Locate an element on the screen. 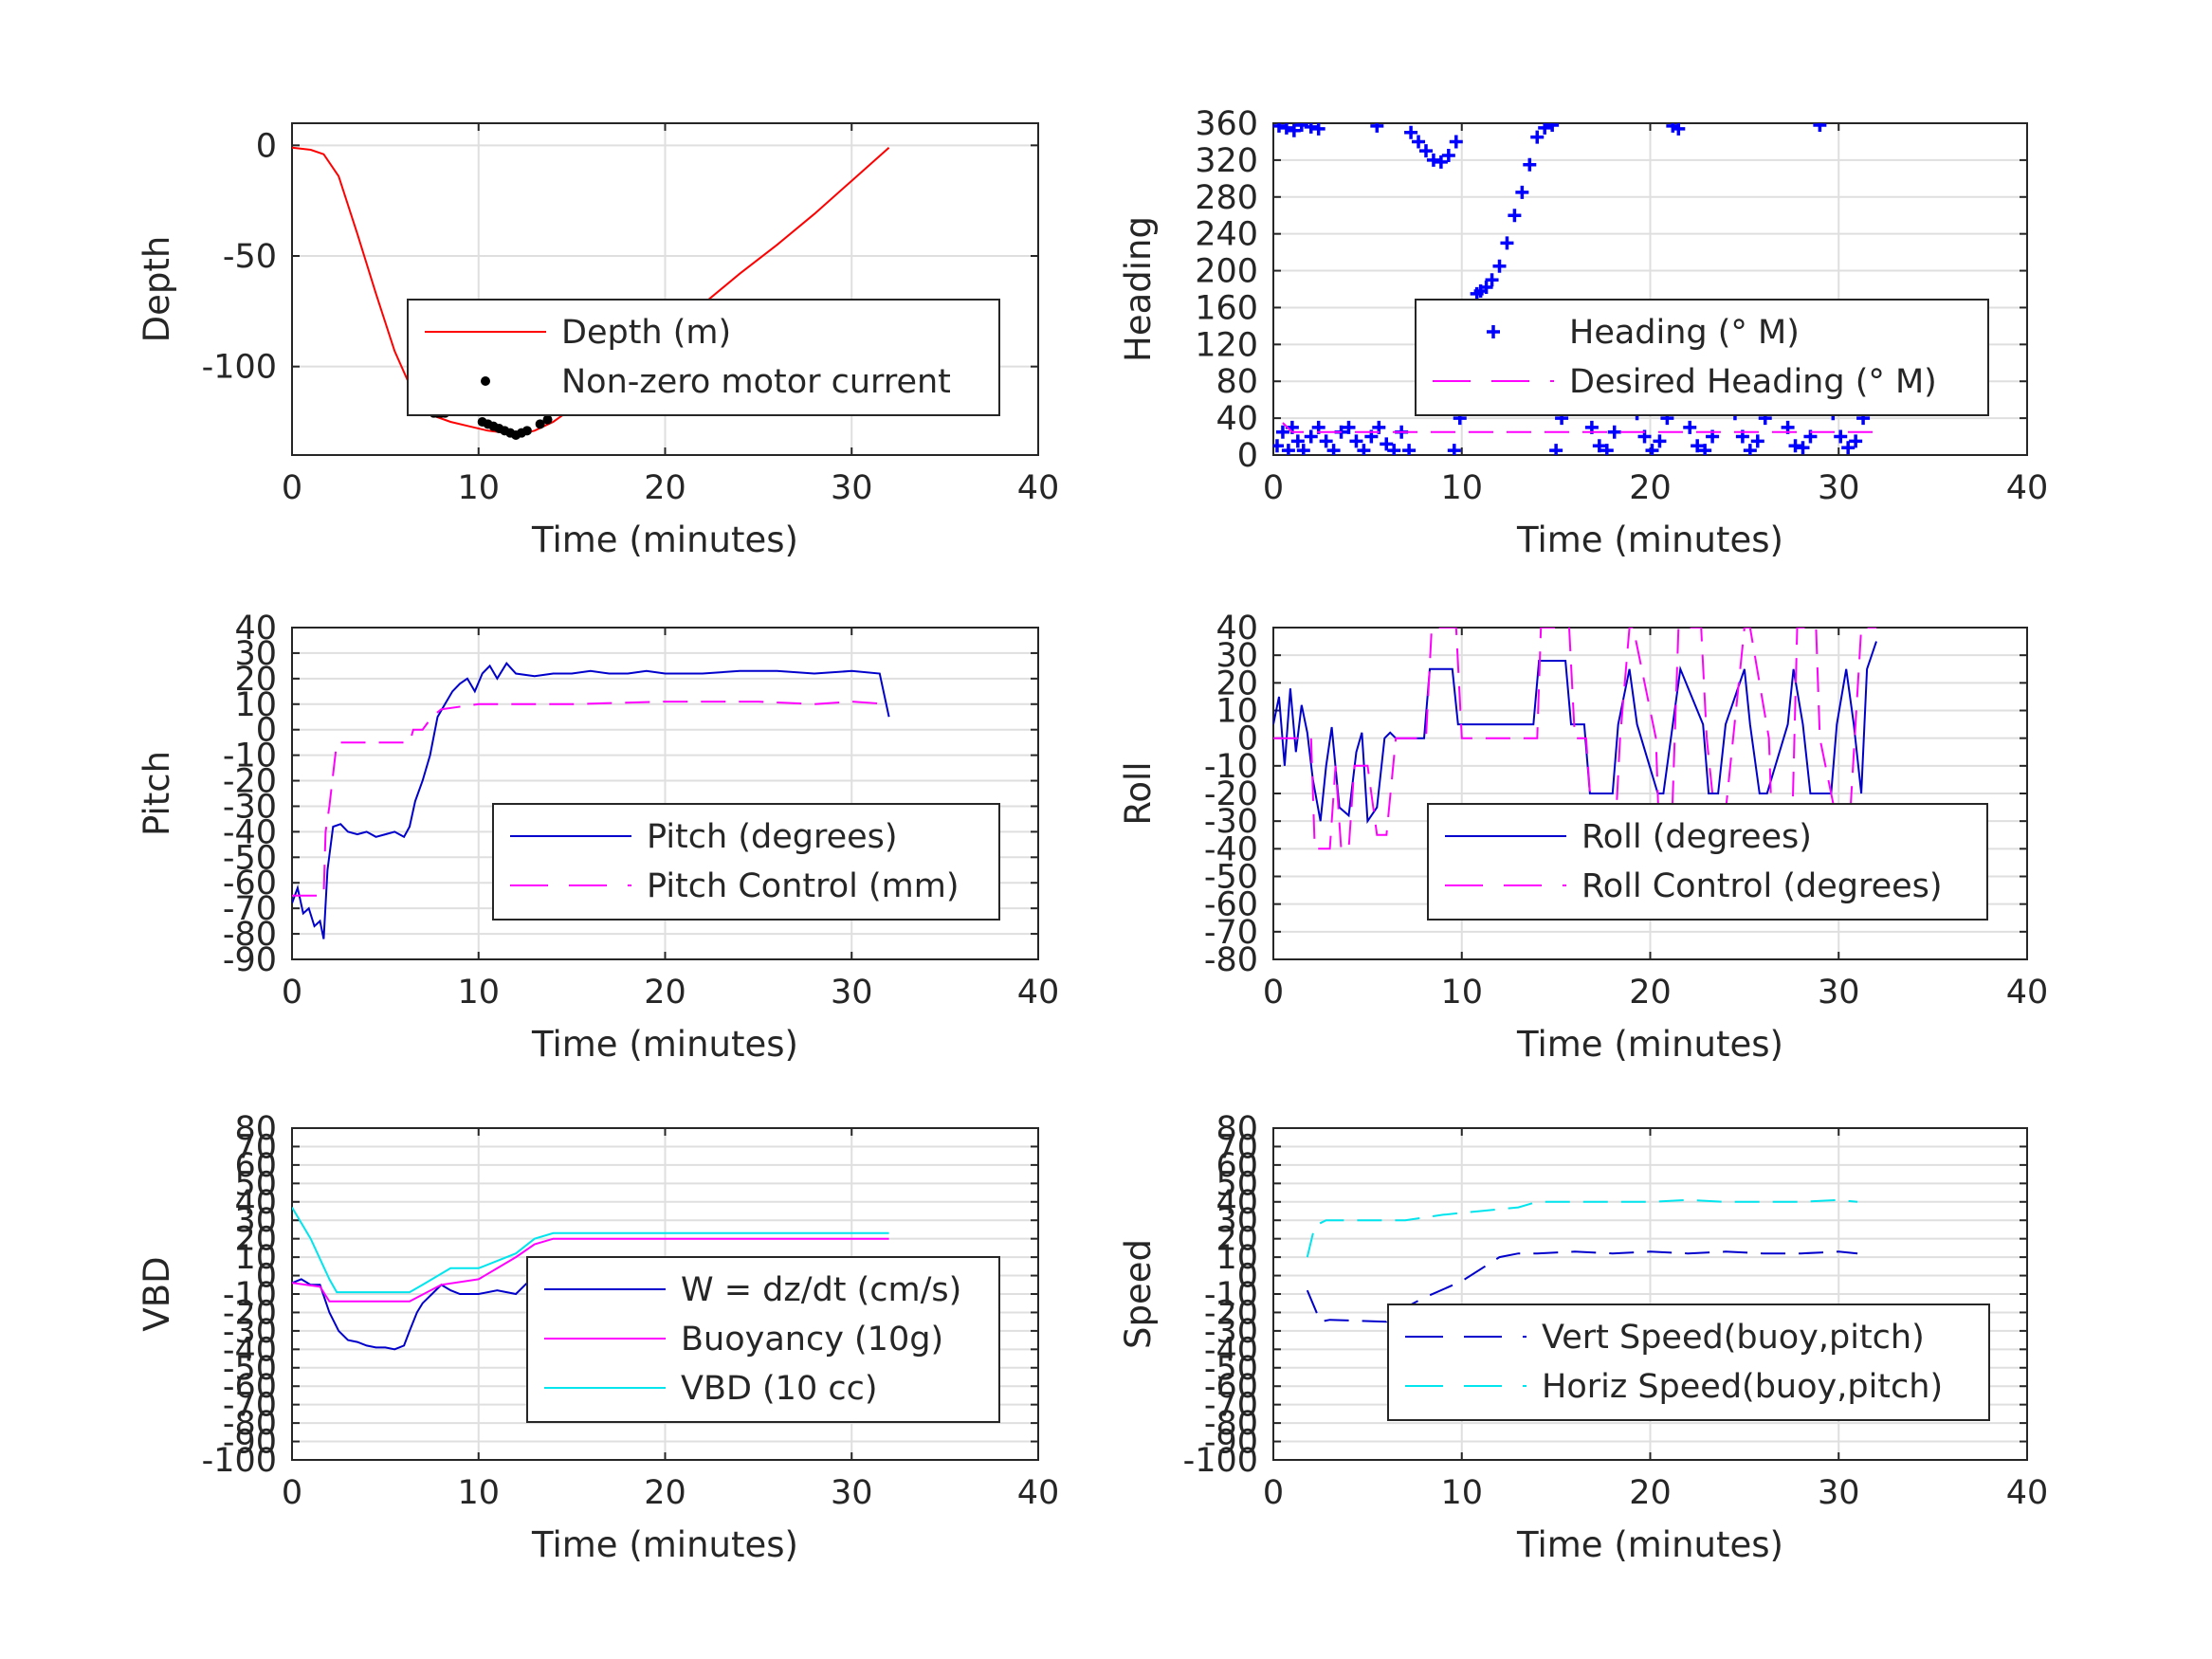 Image resolution: width=2212 pixels, height=1659 pixels. y-tick-label: 80 is located at coordinates (1237, 1129).